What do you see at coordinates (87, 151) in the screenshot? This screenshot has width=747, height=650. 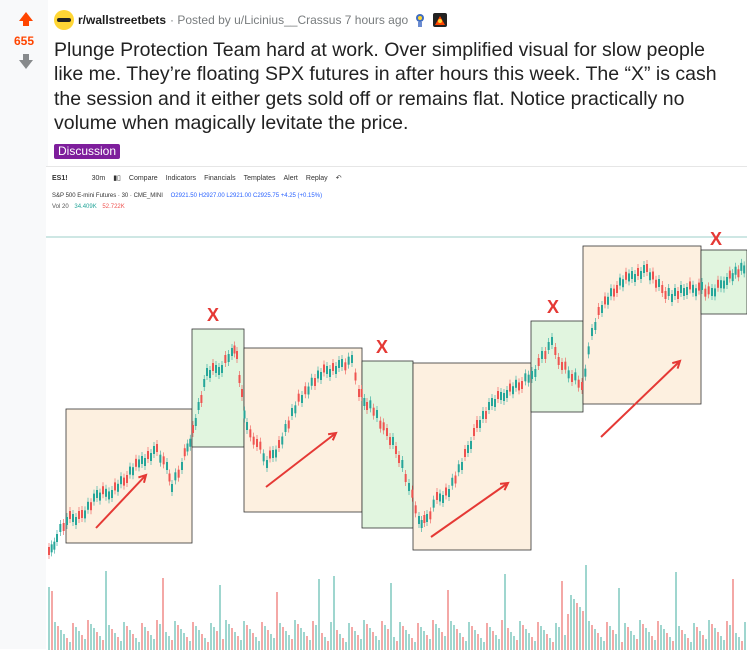 I see `flair-badge: Discussion` at bounding box center [87, 151].